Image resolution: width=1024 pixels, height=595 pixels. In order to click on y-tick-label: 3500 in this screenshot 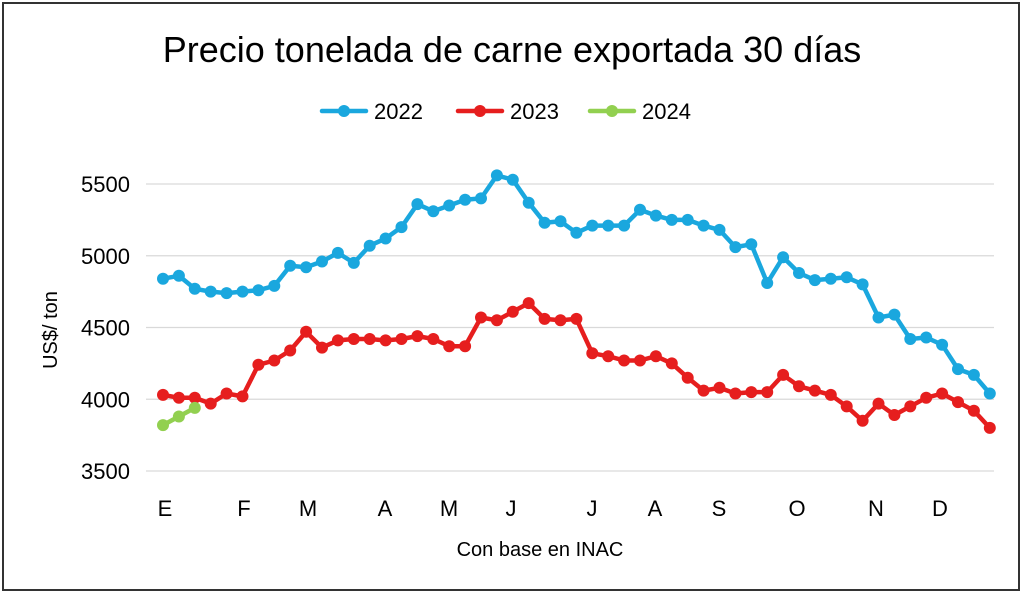, I will do `click(105, 471)`.